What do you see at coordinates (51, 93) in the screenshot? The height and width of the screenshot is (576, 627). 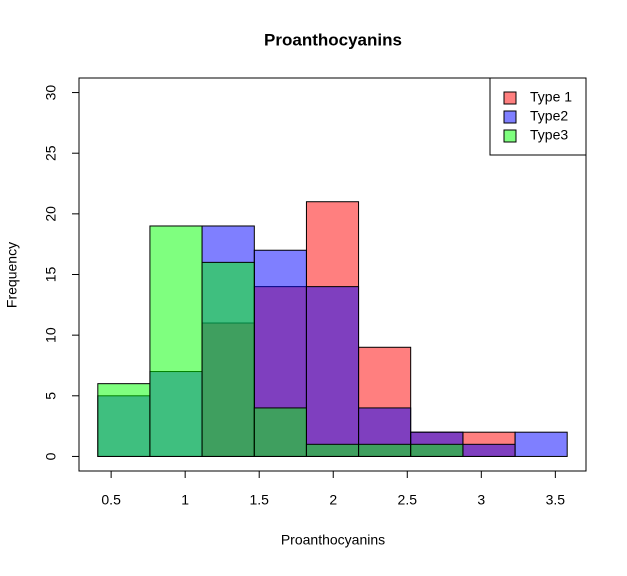 I see `y-tick-label: 30` at bounding box center [51, 93].